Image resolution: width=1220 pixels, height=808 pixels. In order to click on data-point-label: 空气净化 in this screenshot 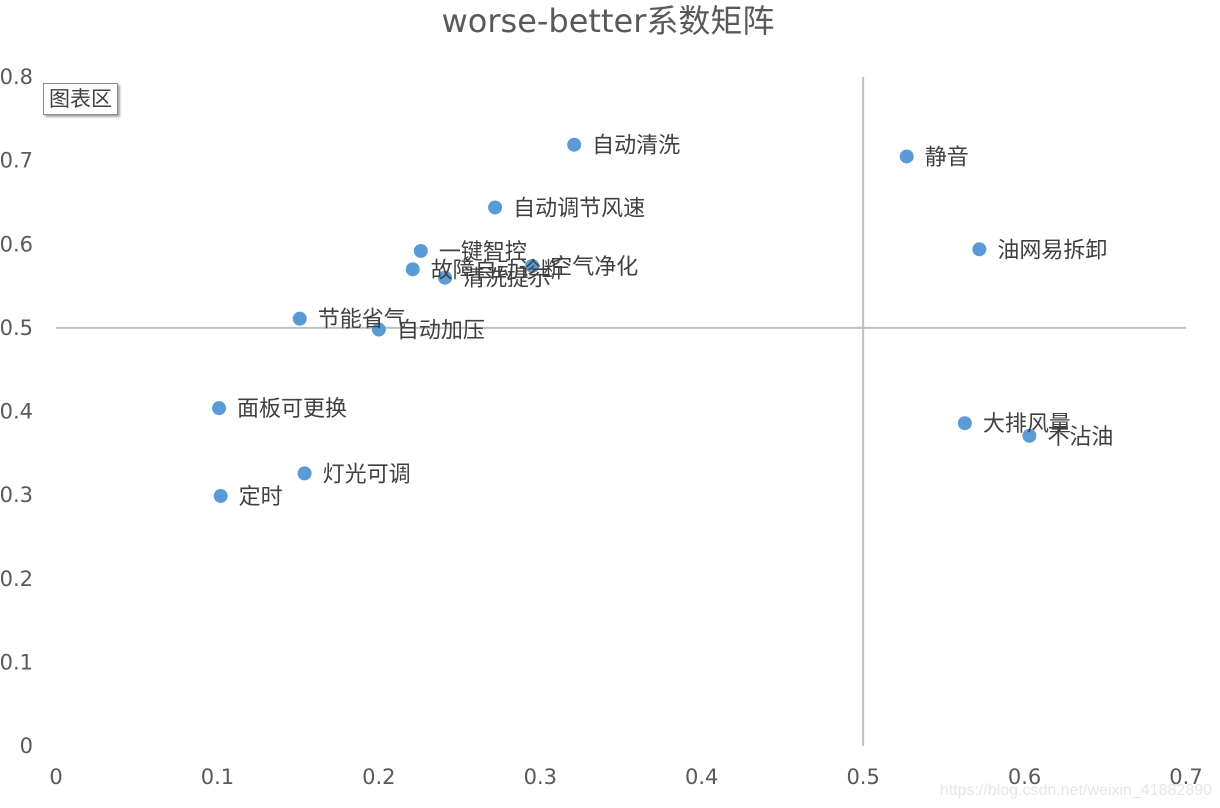, I will do `click(594, 267)`.